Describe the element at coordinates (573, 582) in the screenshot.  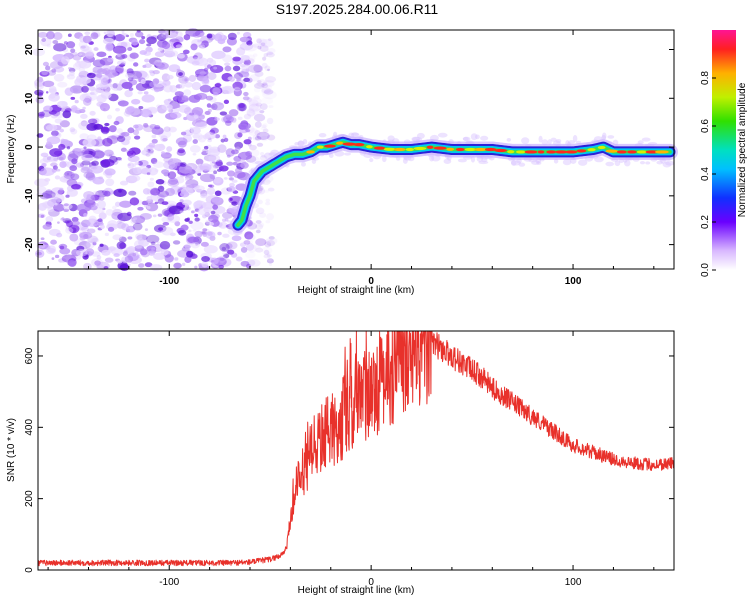
I see `snr-x-tick-label: 100` at that location.